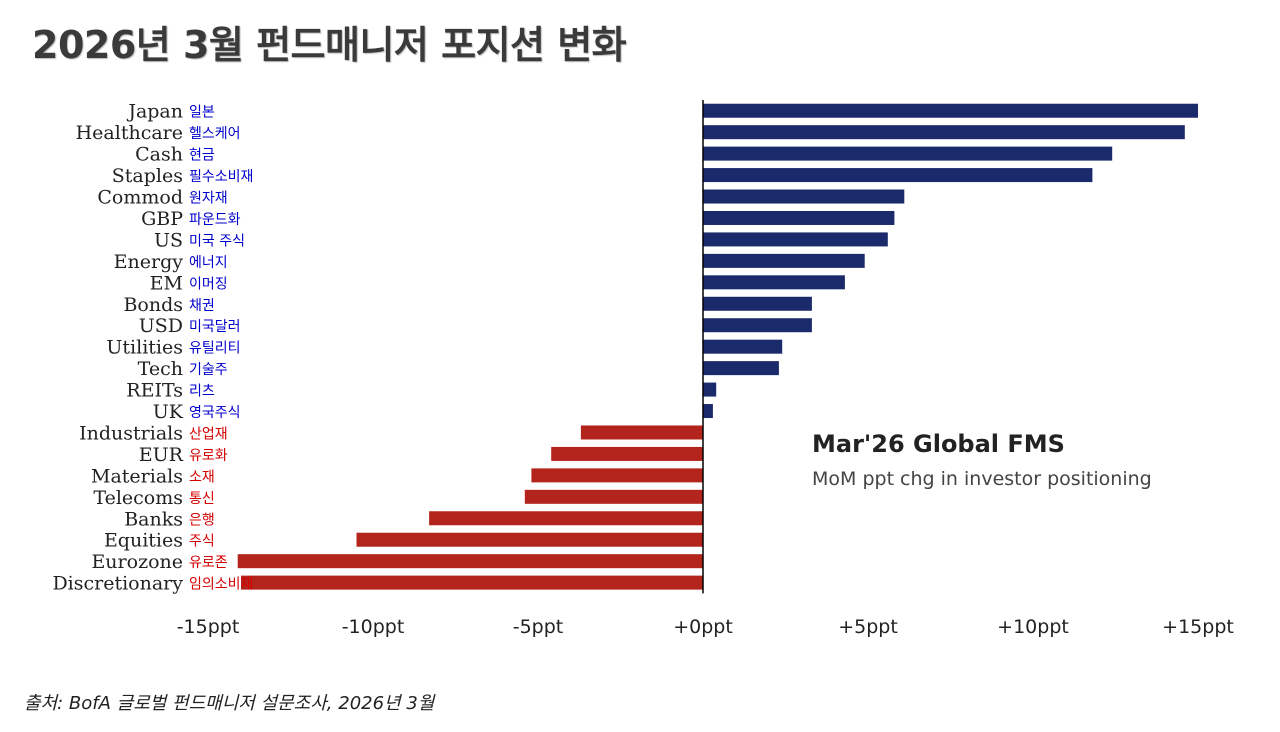 The height and width of the screenshot is (732, 1280). What do you see at coordinates (215, 327) in the screenshot?
I see `category-label-ko-usd: 미국달러` at bounding box center [215, 327].